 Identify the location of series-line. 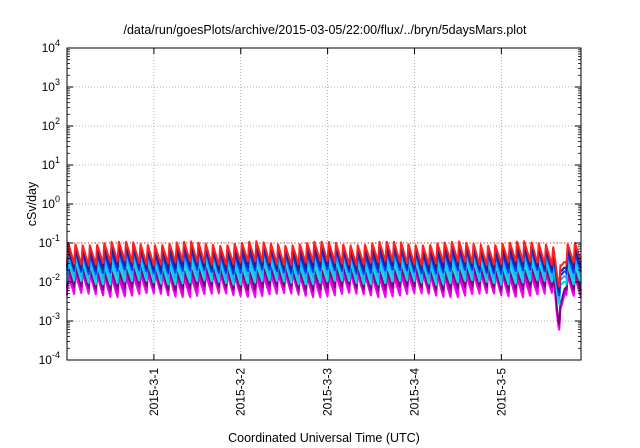
(324, 264).